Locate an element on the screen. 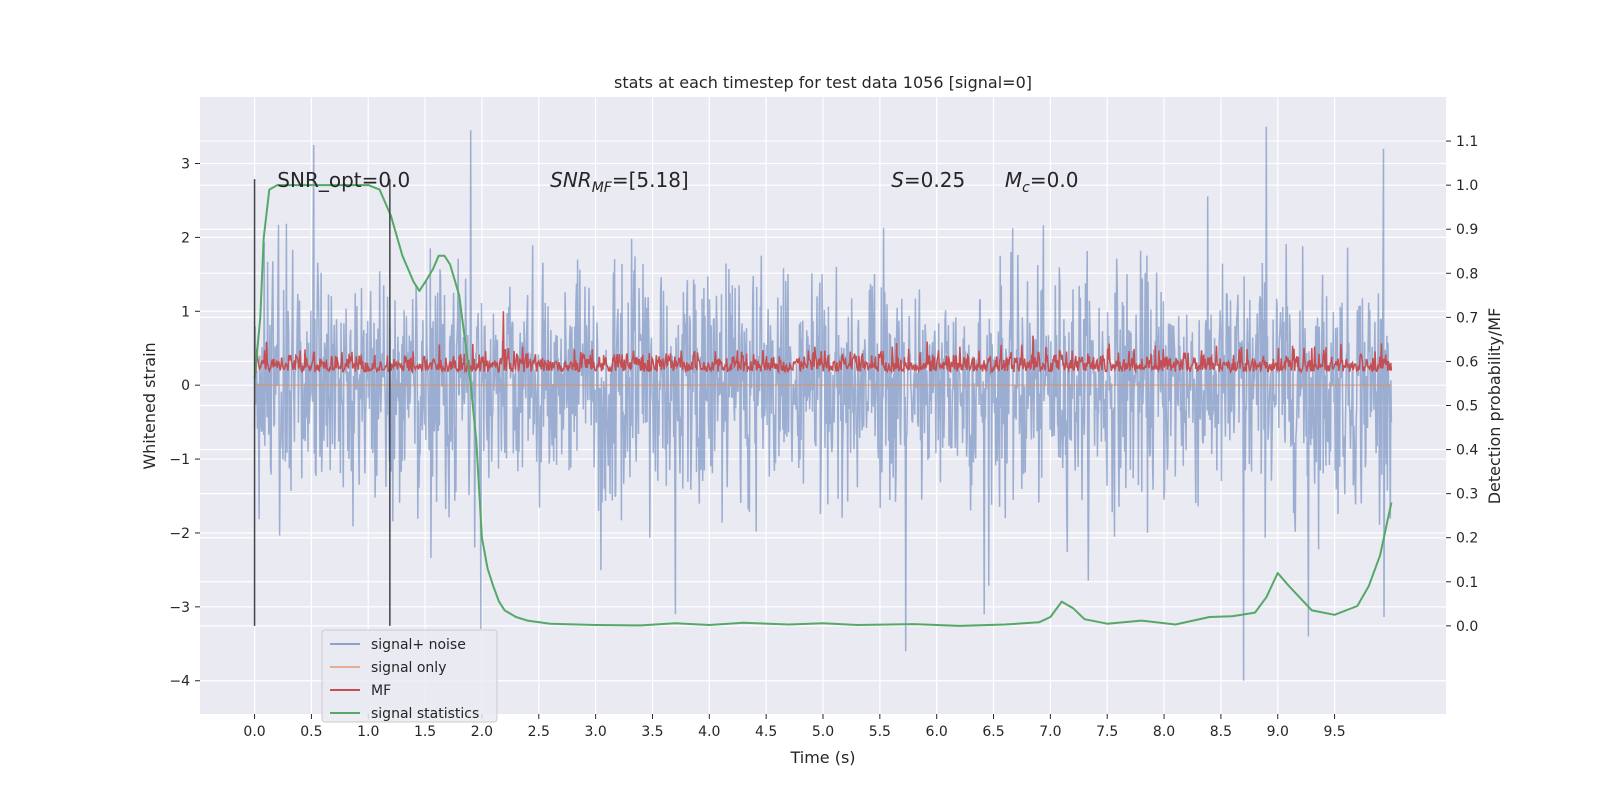 This screenshot has height=800, width=1600. x-tick-label: 1.0 is located at coordinates (368, 732).